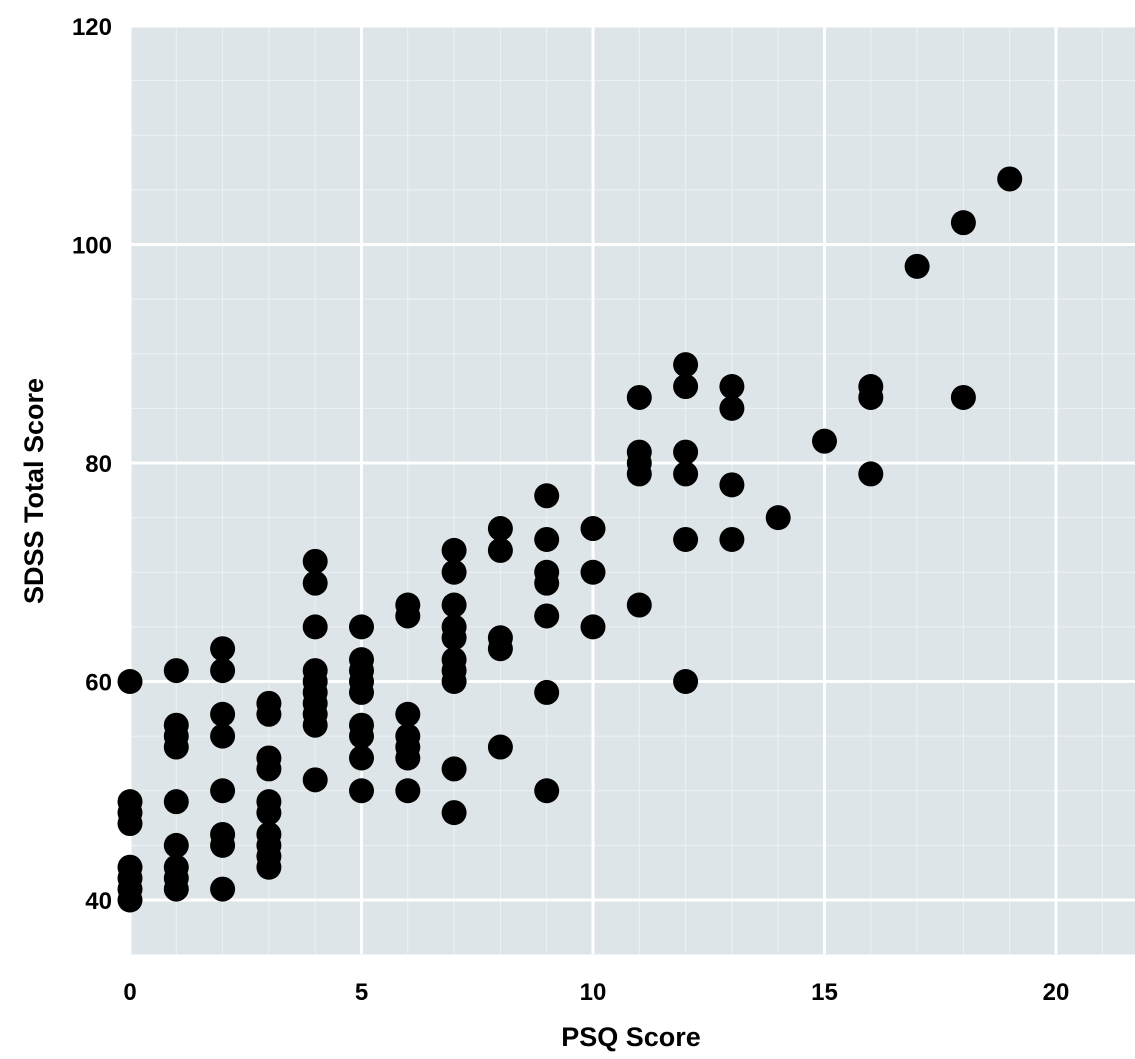 This screenshot has height=1059, width=1135. Describe the element at coordinates (34, 491) in the screenshot. I see `y-axis-title: SDSS Total Score` at that location.